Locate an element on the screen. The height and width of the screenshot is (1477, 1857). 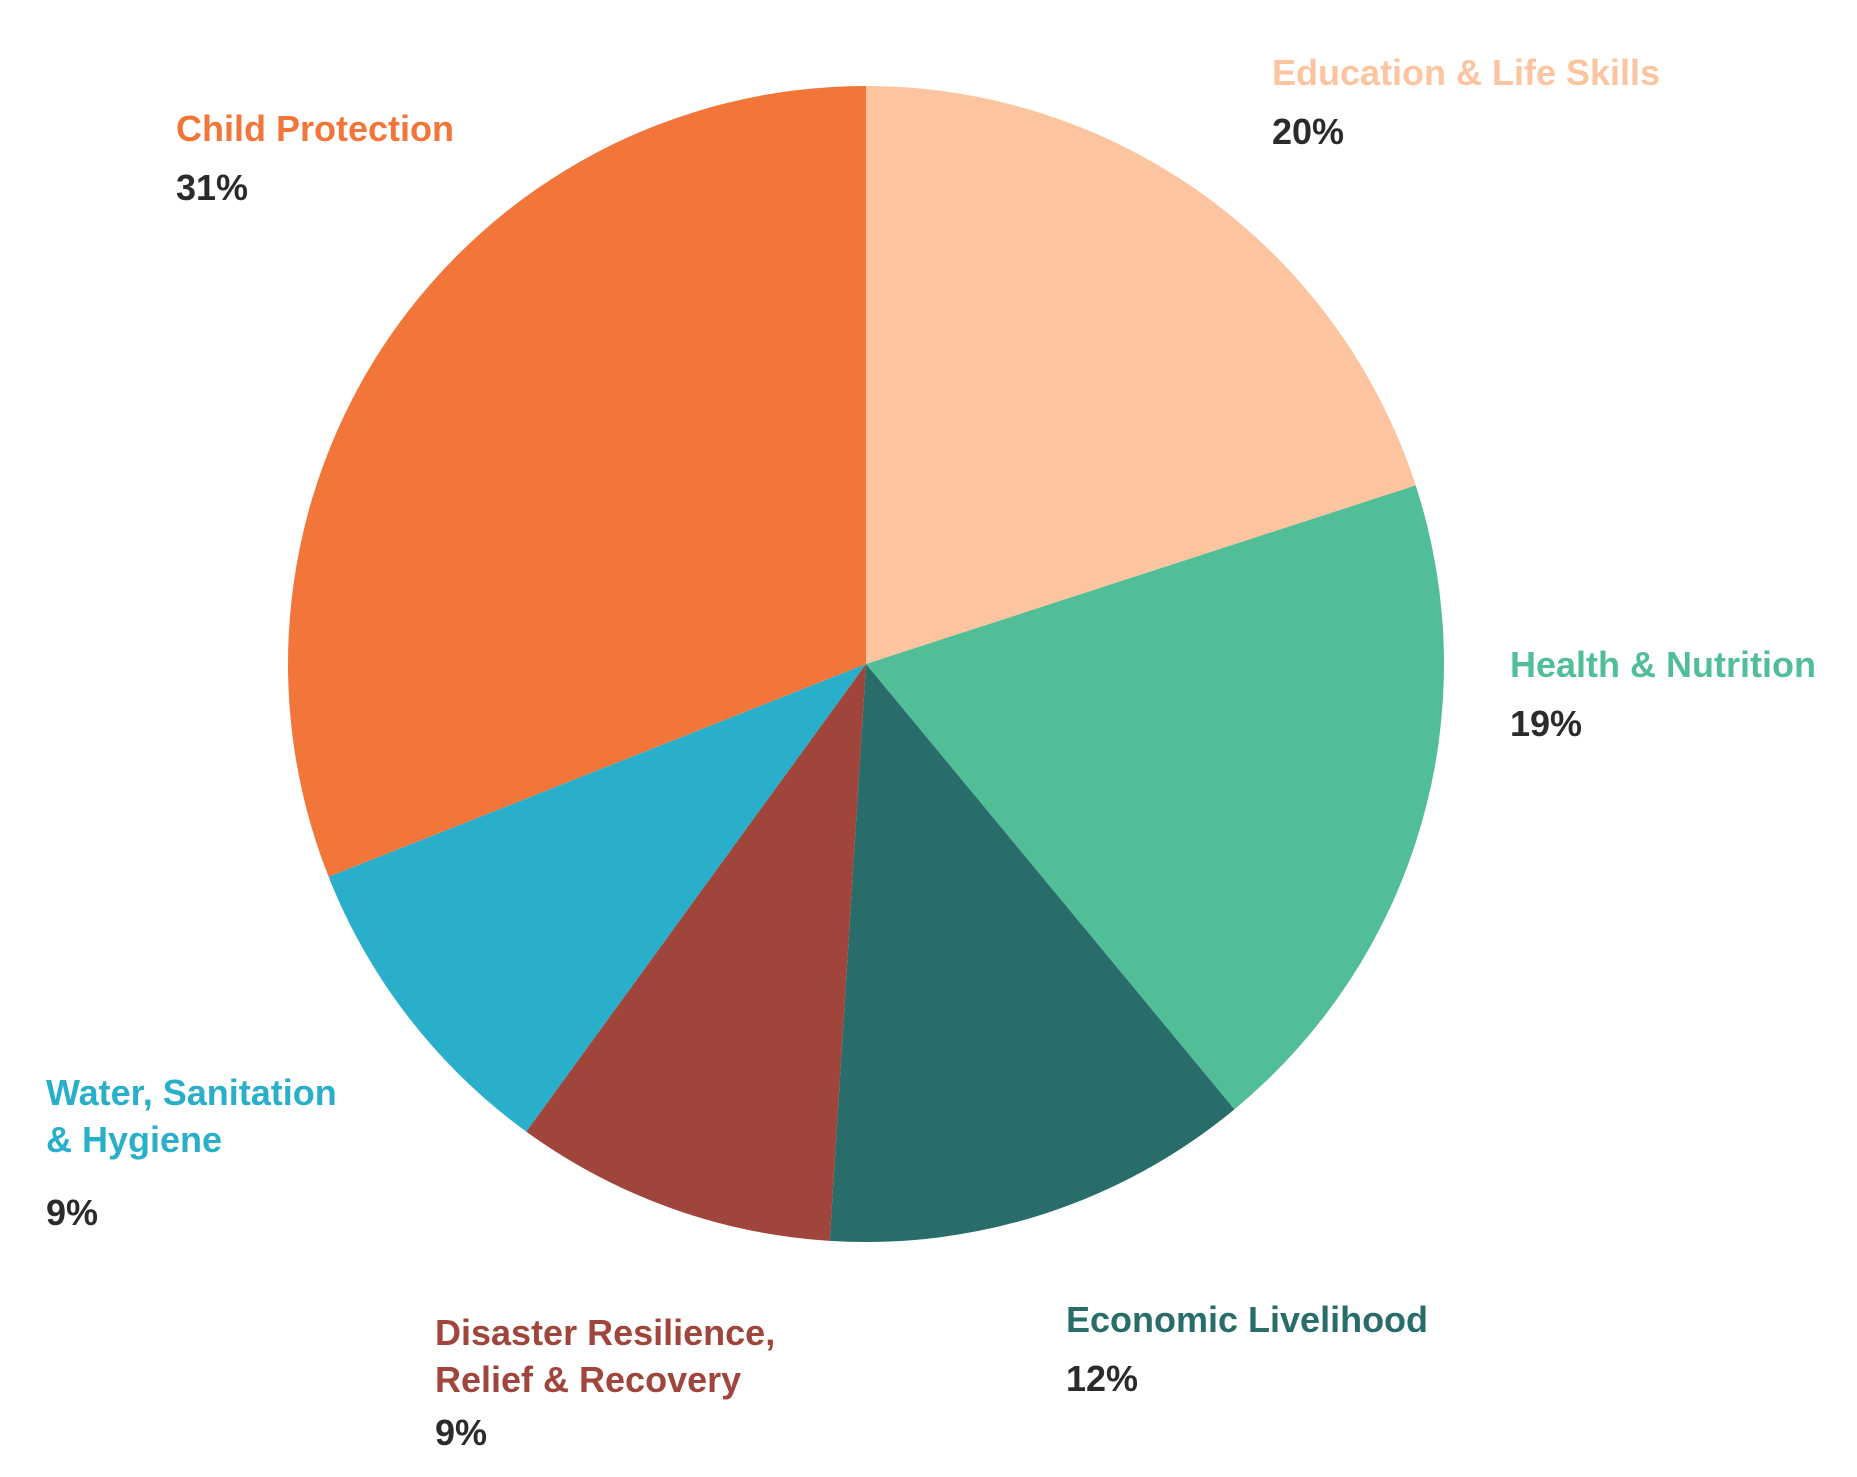
slice-label-name: Health & Nutrition is located at coordinates (1663, 664).